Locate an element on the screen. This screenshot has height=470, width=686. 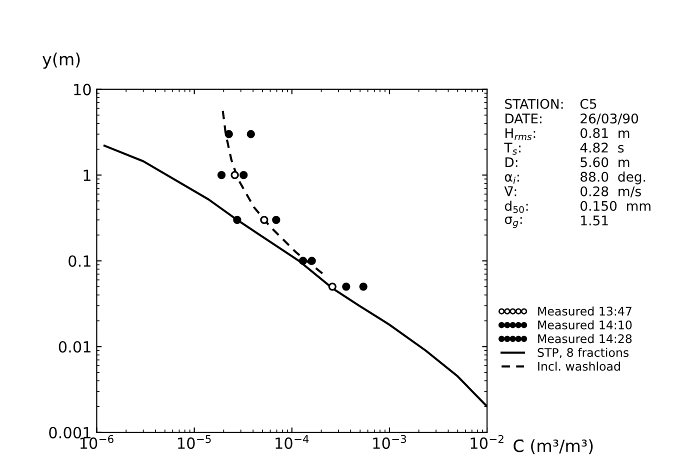
y-tick-label: 0.1 is located at coordinates (79, 261).